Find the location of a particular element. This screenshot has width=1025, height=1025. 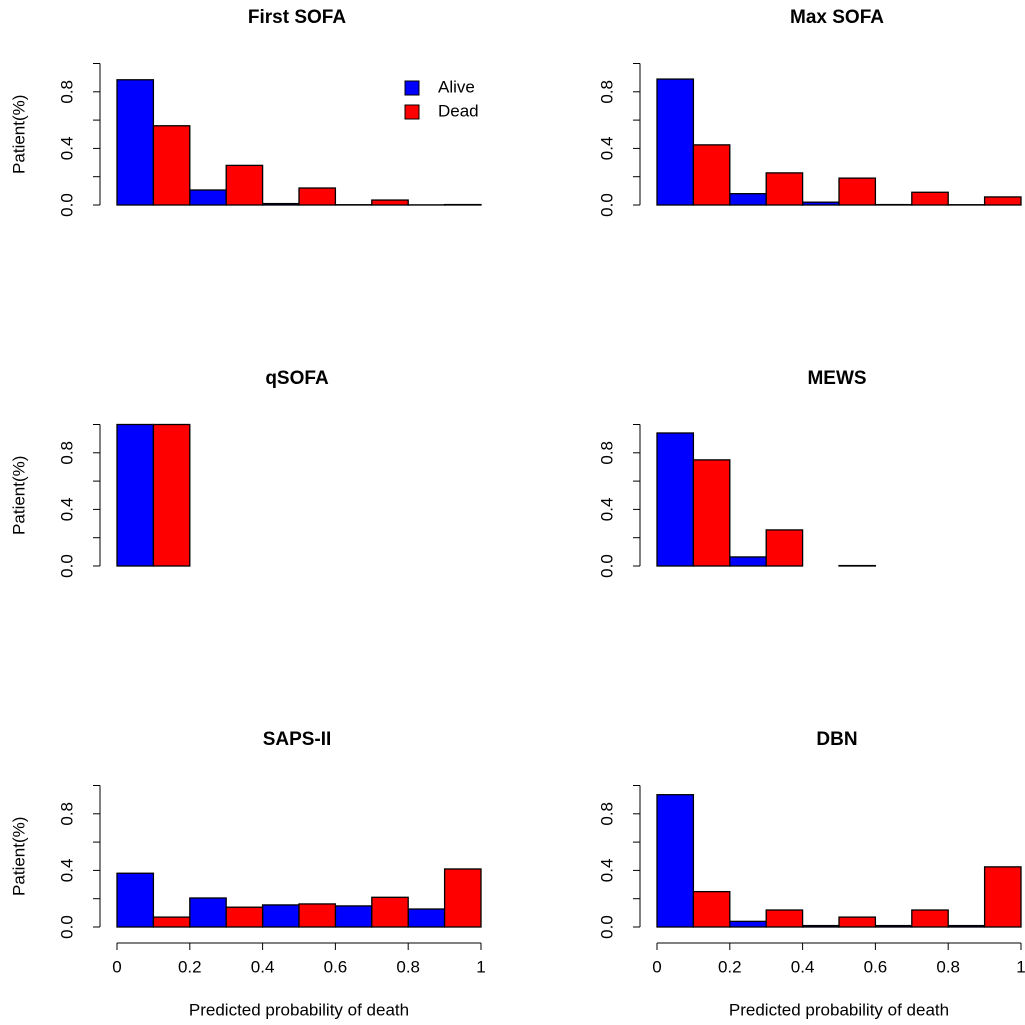

panel-title: First SOFA is located at coordinates (297, 17).